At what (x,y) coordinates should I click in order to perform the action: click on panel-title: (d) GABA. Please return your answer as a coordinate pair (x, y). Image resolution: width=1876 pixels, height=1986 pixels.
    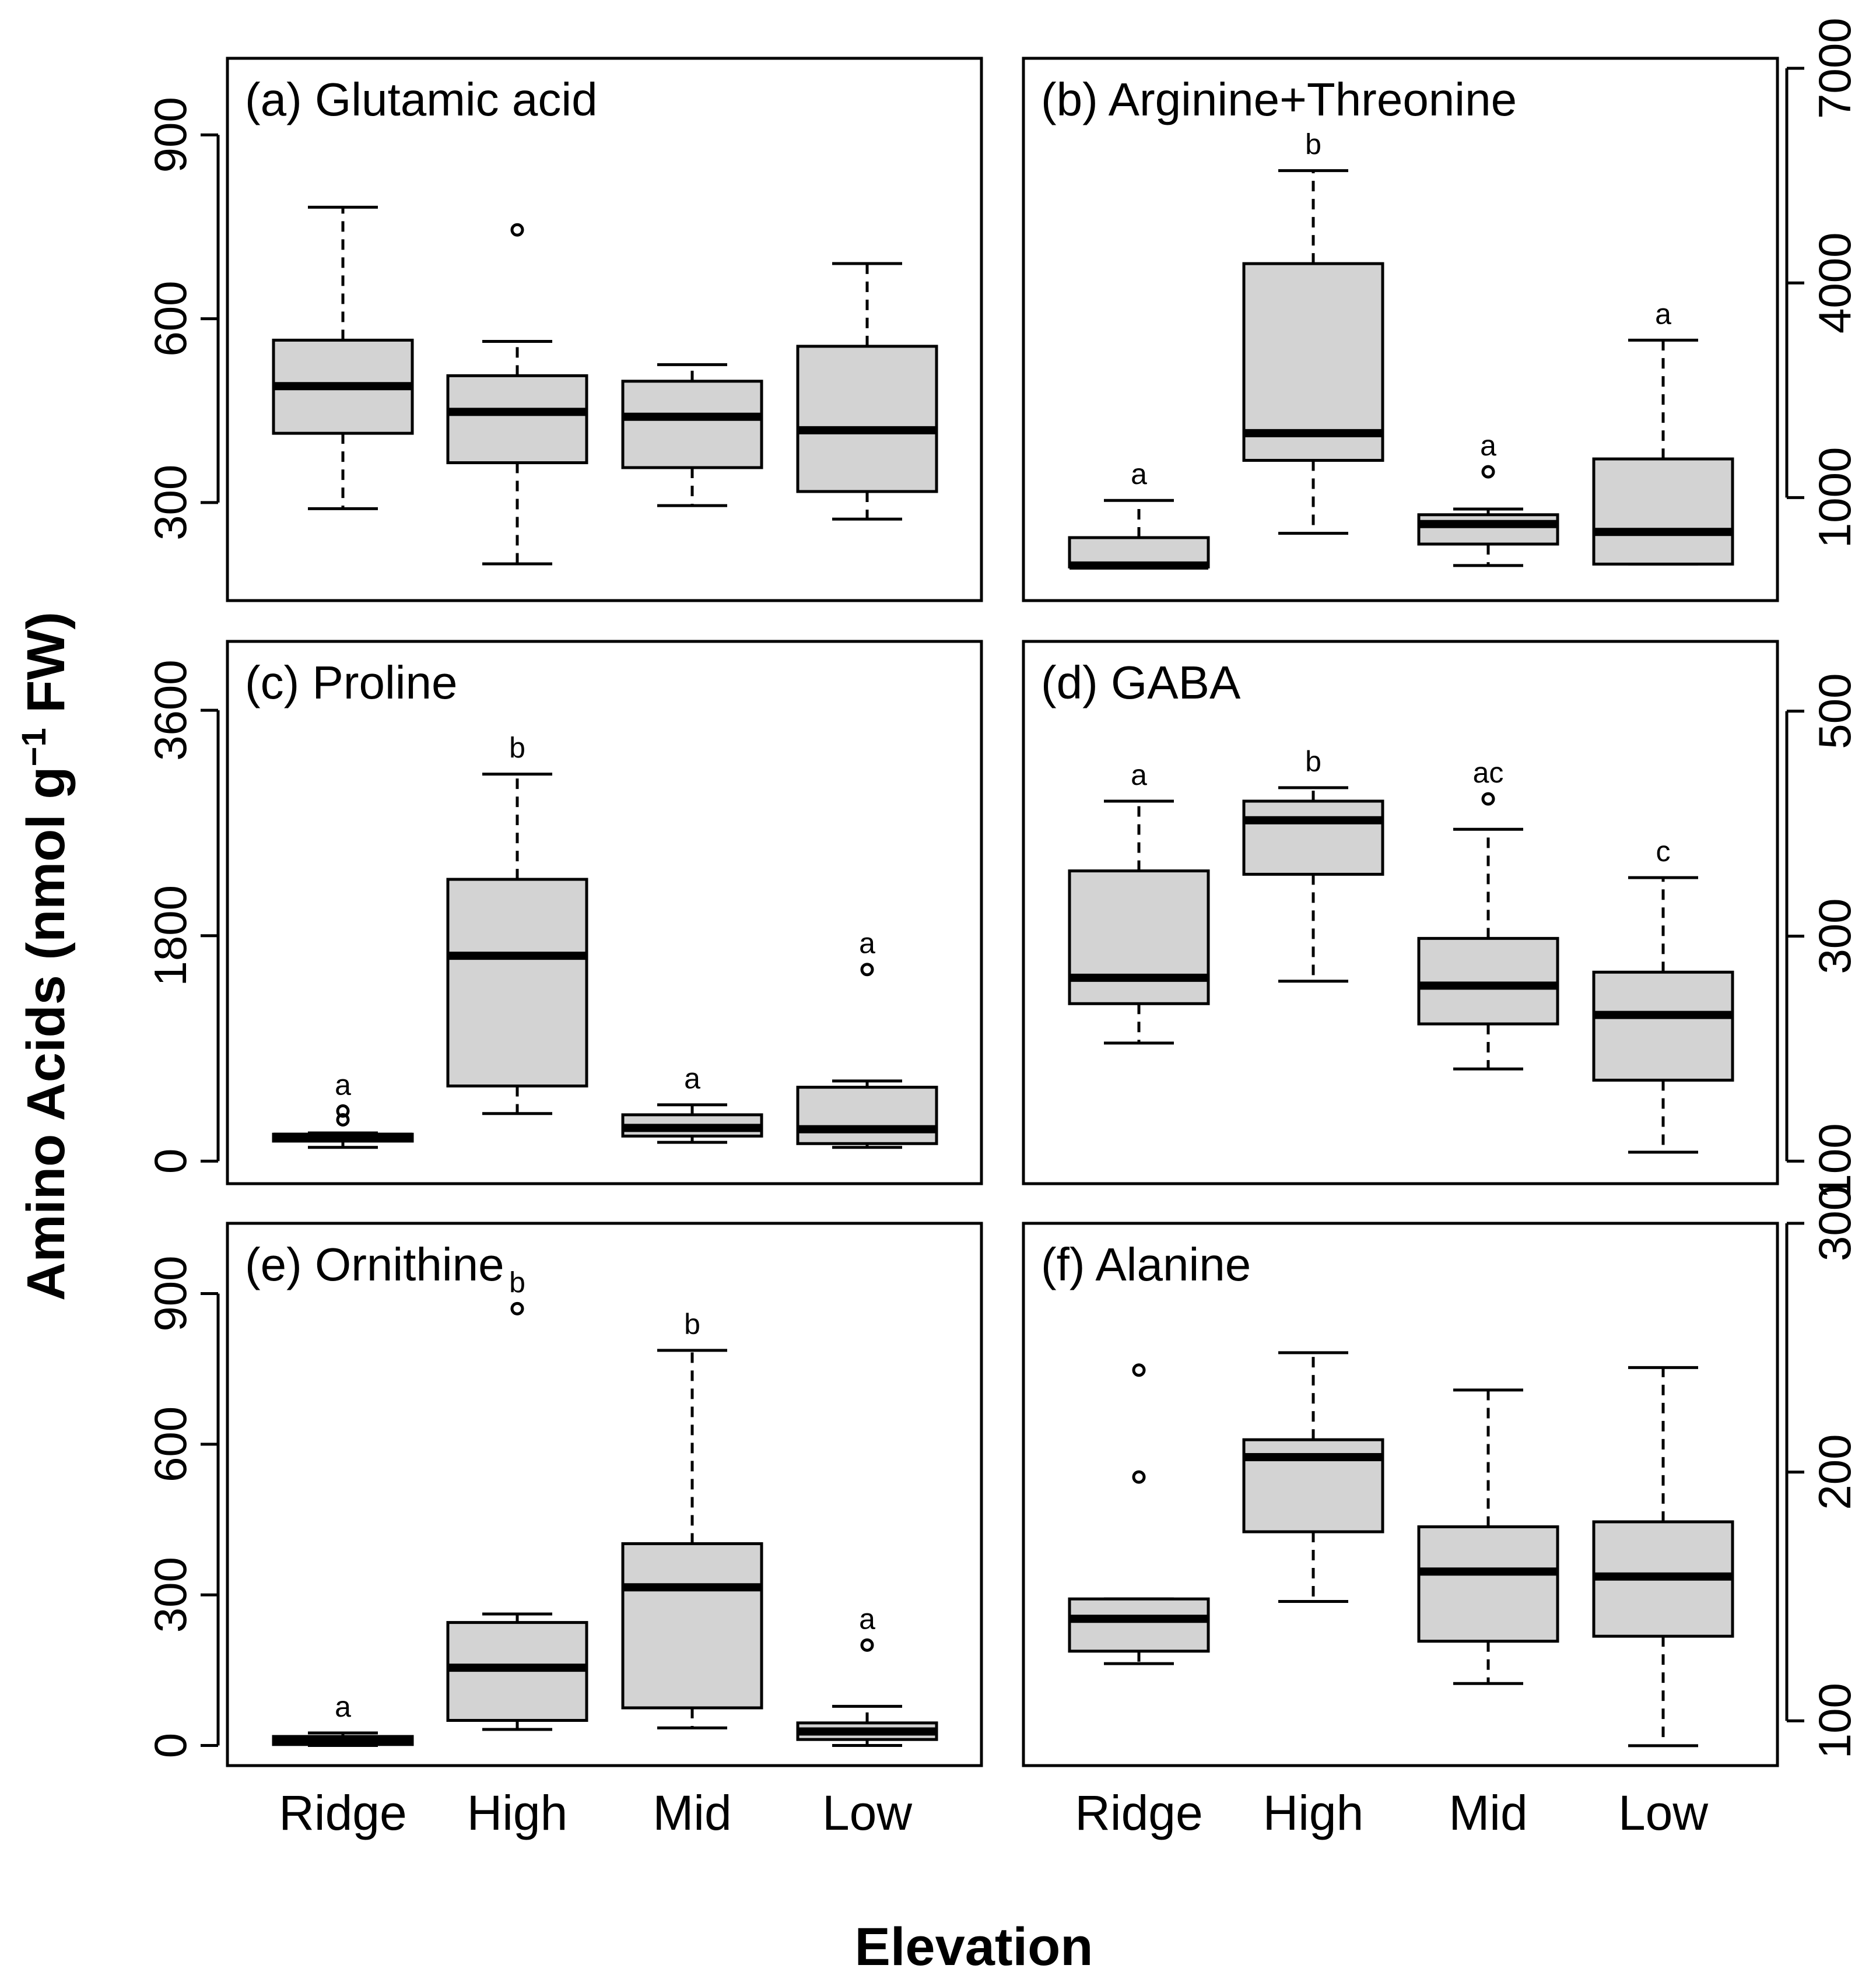
    Looking at the image, I should click on (1141, 682).